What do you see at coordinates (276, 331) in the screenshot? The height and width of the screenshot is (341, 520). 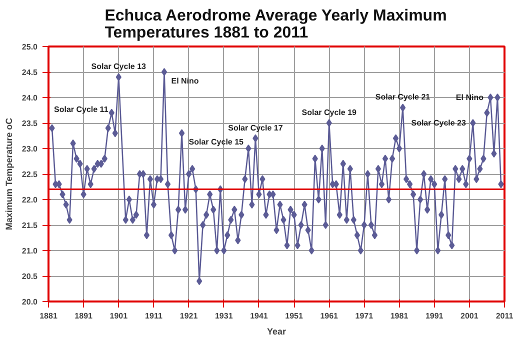 I see `x-axis-title: Year` at bounding box center [276, 331].